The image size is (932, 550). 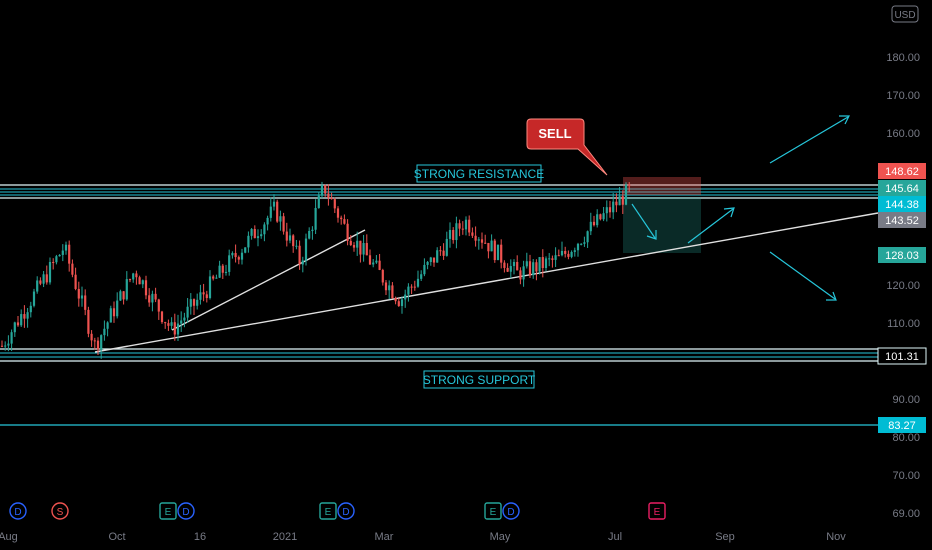 I want to click on currency-badge, so click(x=905, y=14).